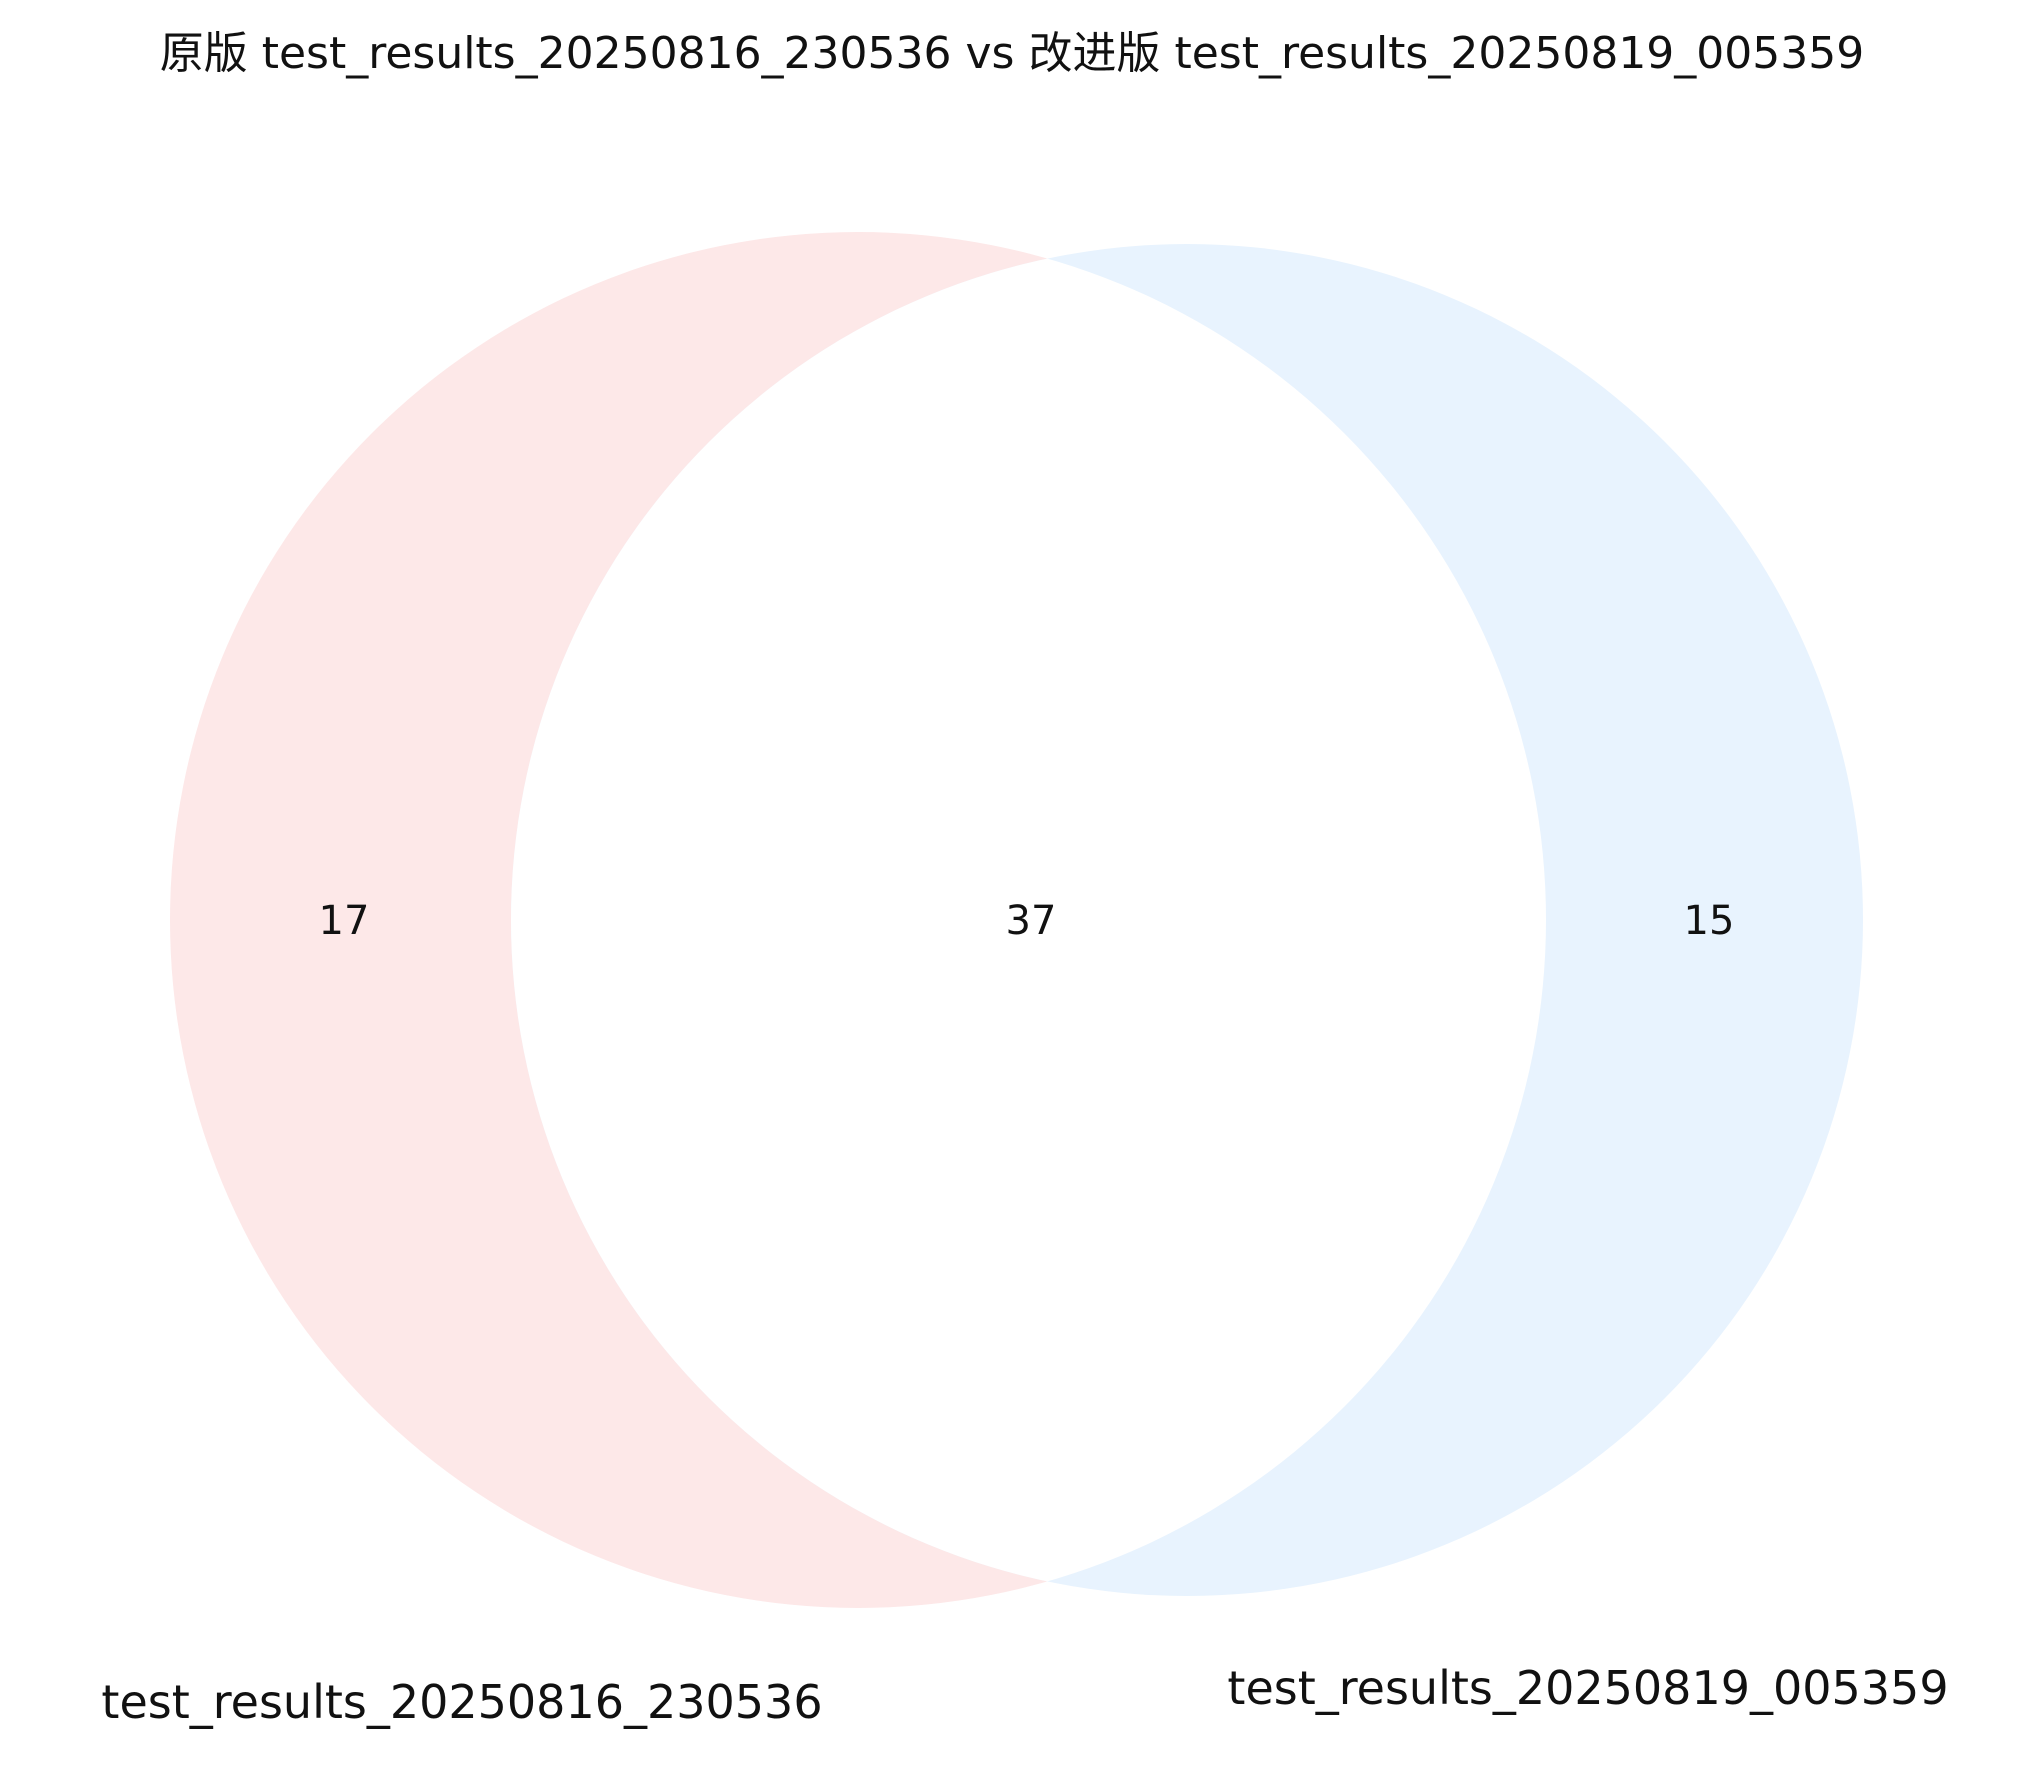 The image size is (2024, 1768). Describe the element at coordinates (344, 921) in the screenshot. I see `set-a-only-count: 17` at that location.